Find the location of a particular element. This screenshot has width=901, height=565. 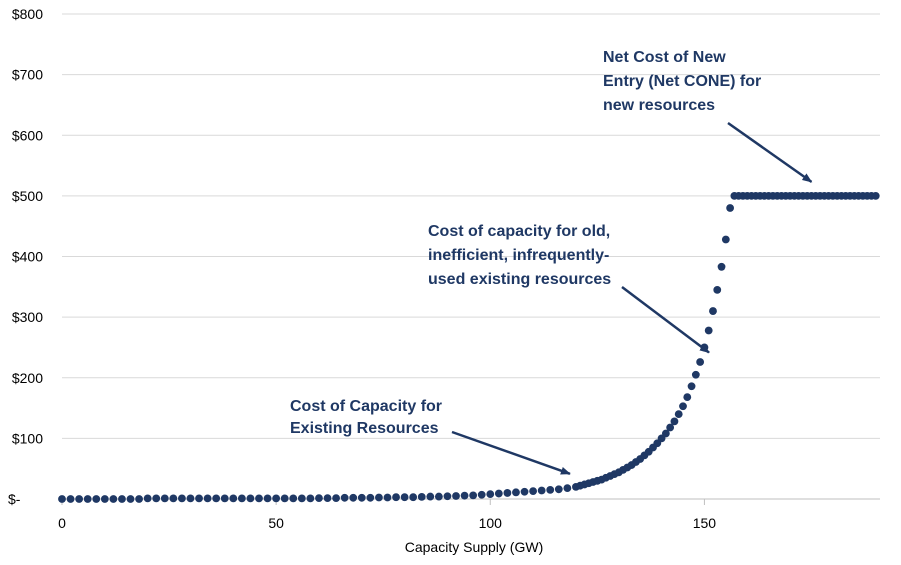

y-tick-label: $800 is located at coordinates (27, 14).